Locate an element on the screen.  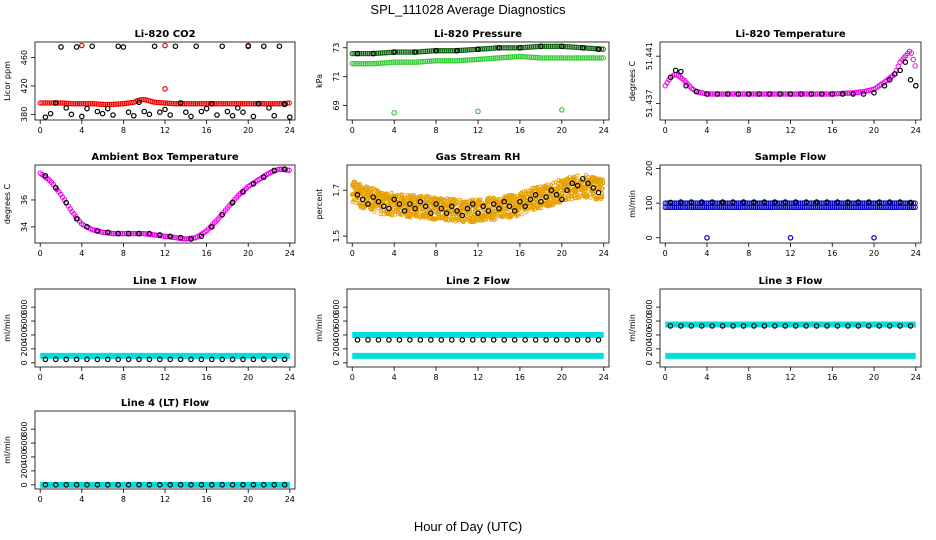
x-tick-label: 0 is located at coordinates (40, 499).